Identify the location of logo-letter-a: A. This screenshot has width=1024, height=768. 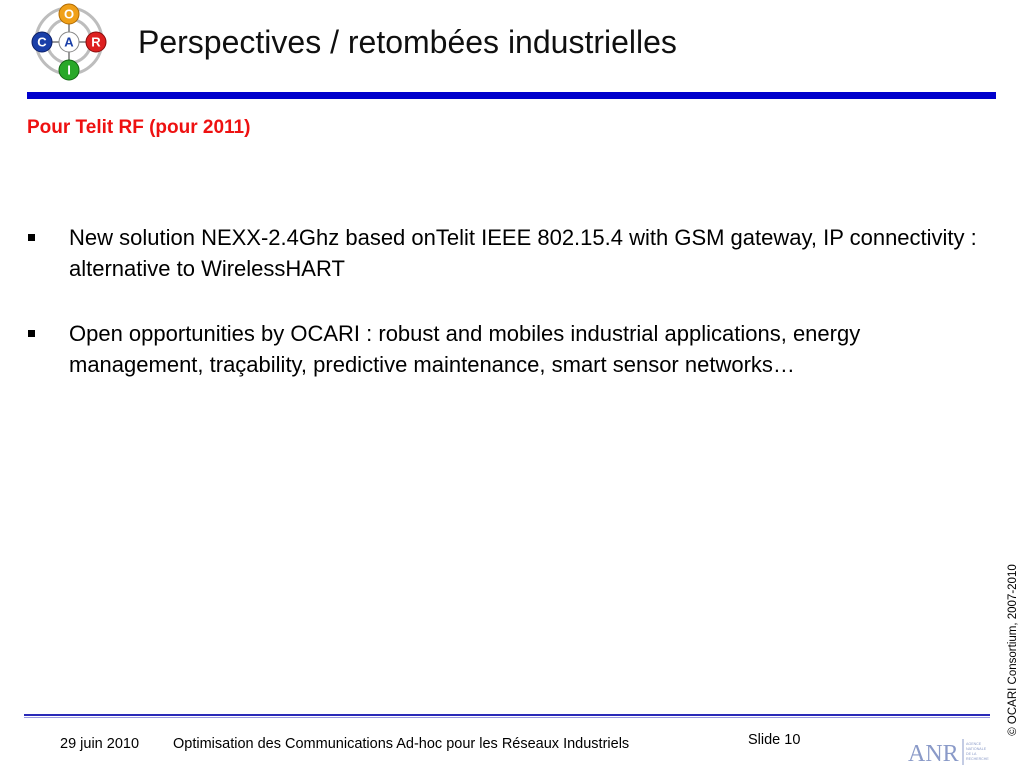
(69, 42).